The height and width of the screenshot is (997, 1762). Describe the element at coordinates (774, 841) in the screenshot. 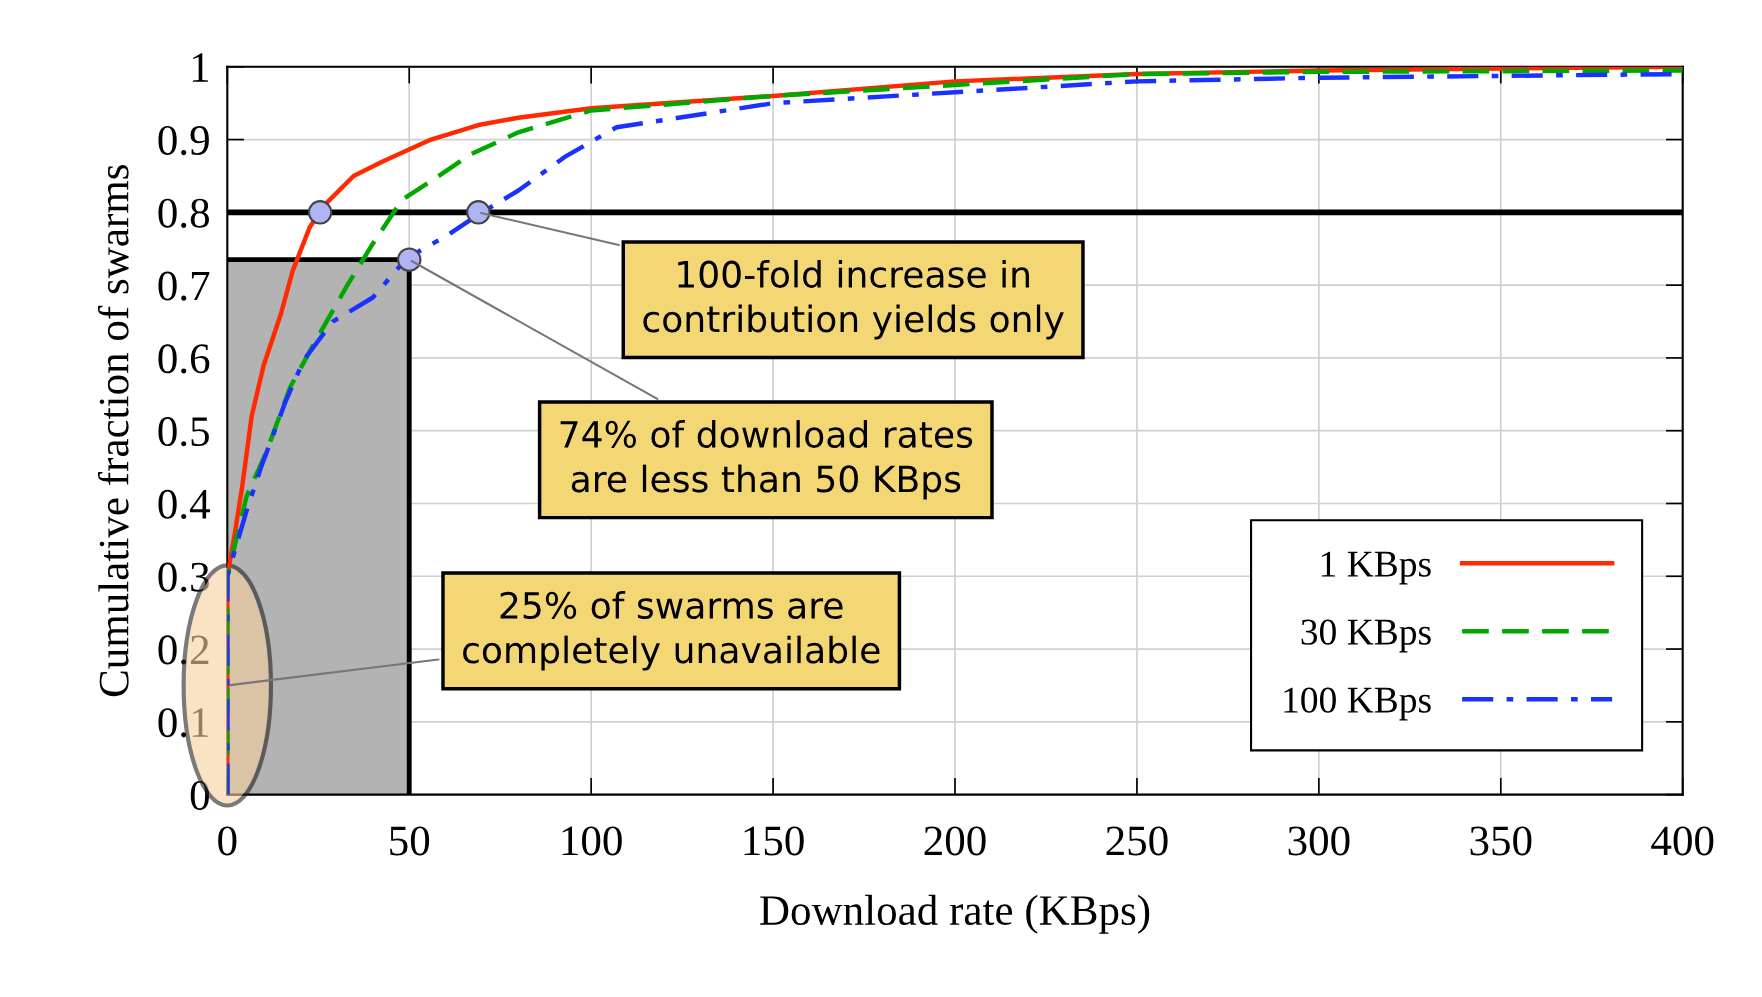

I see `x-tick-label: 150` at that location.